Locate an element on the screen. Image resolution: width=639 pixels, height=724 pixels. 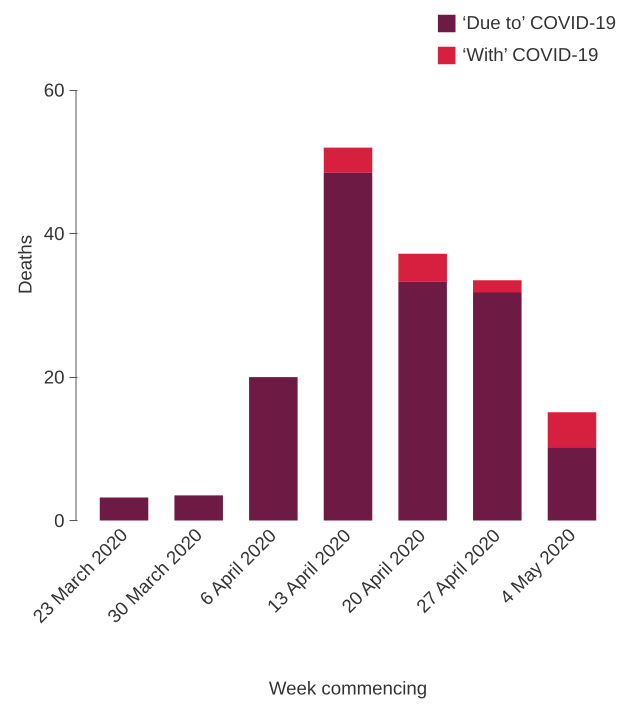
y-axis-title: Deaths is located at coordinates (25, 264).